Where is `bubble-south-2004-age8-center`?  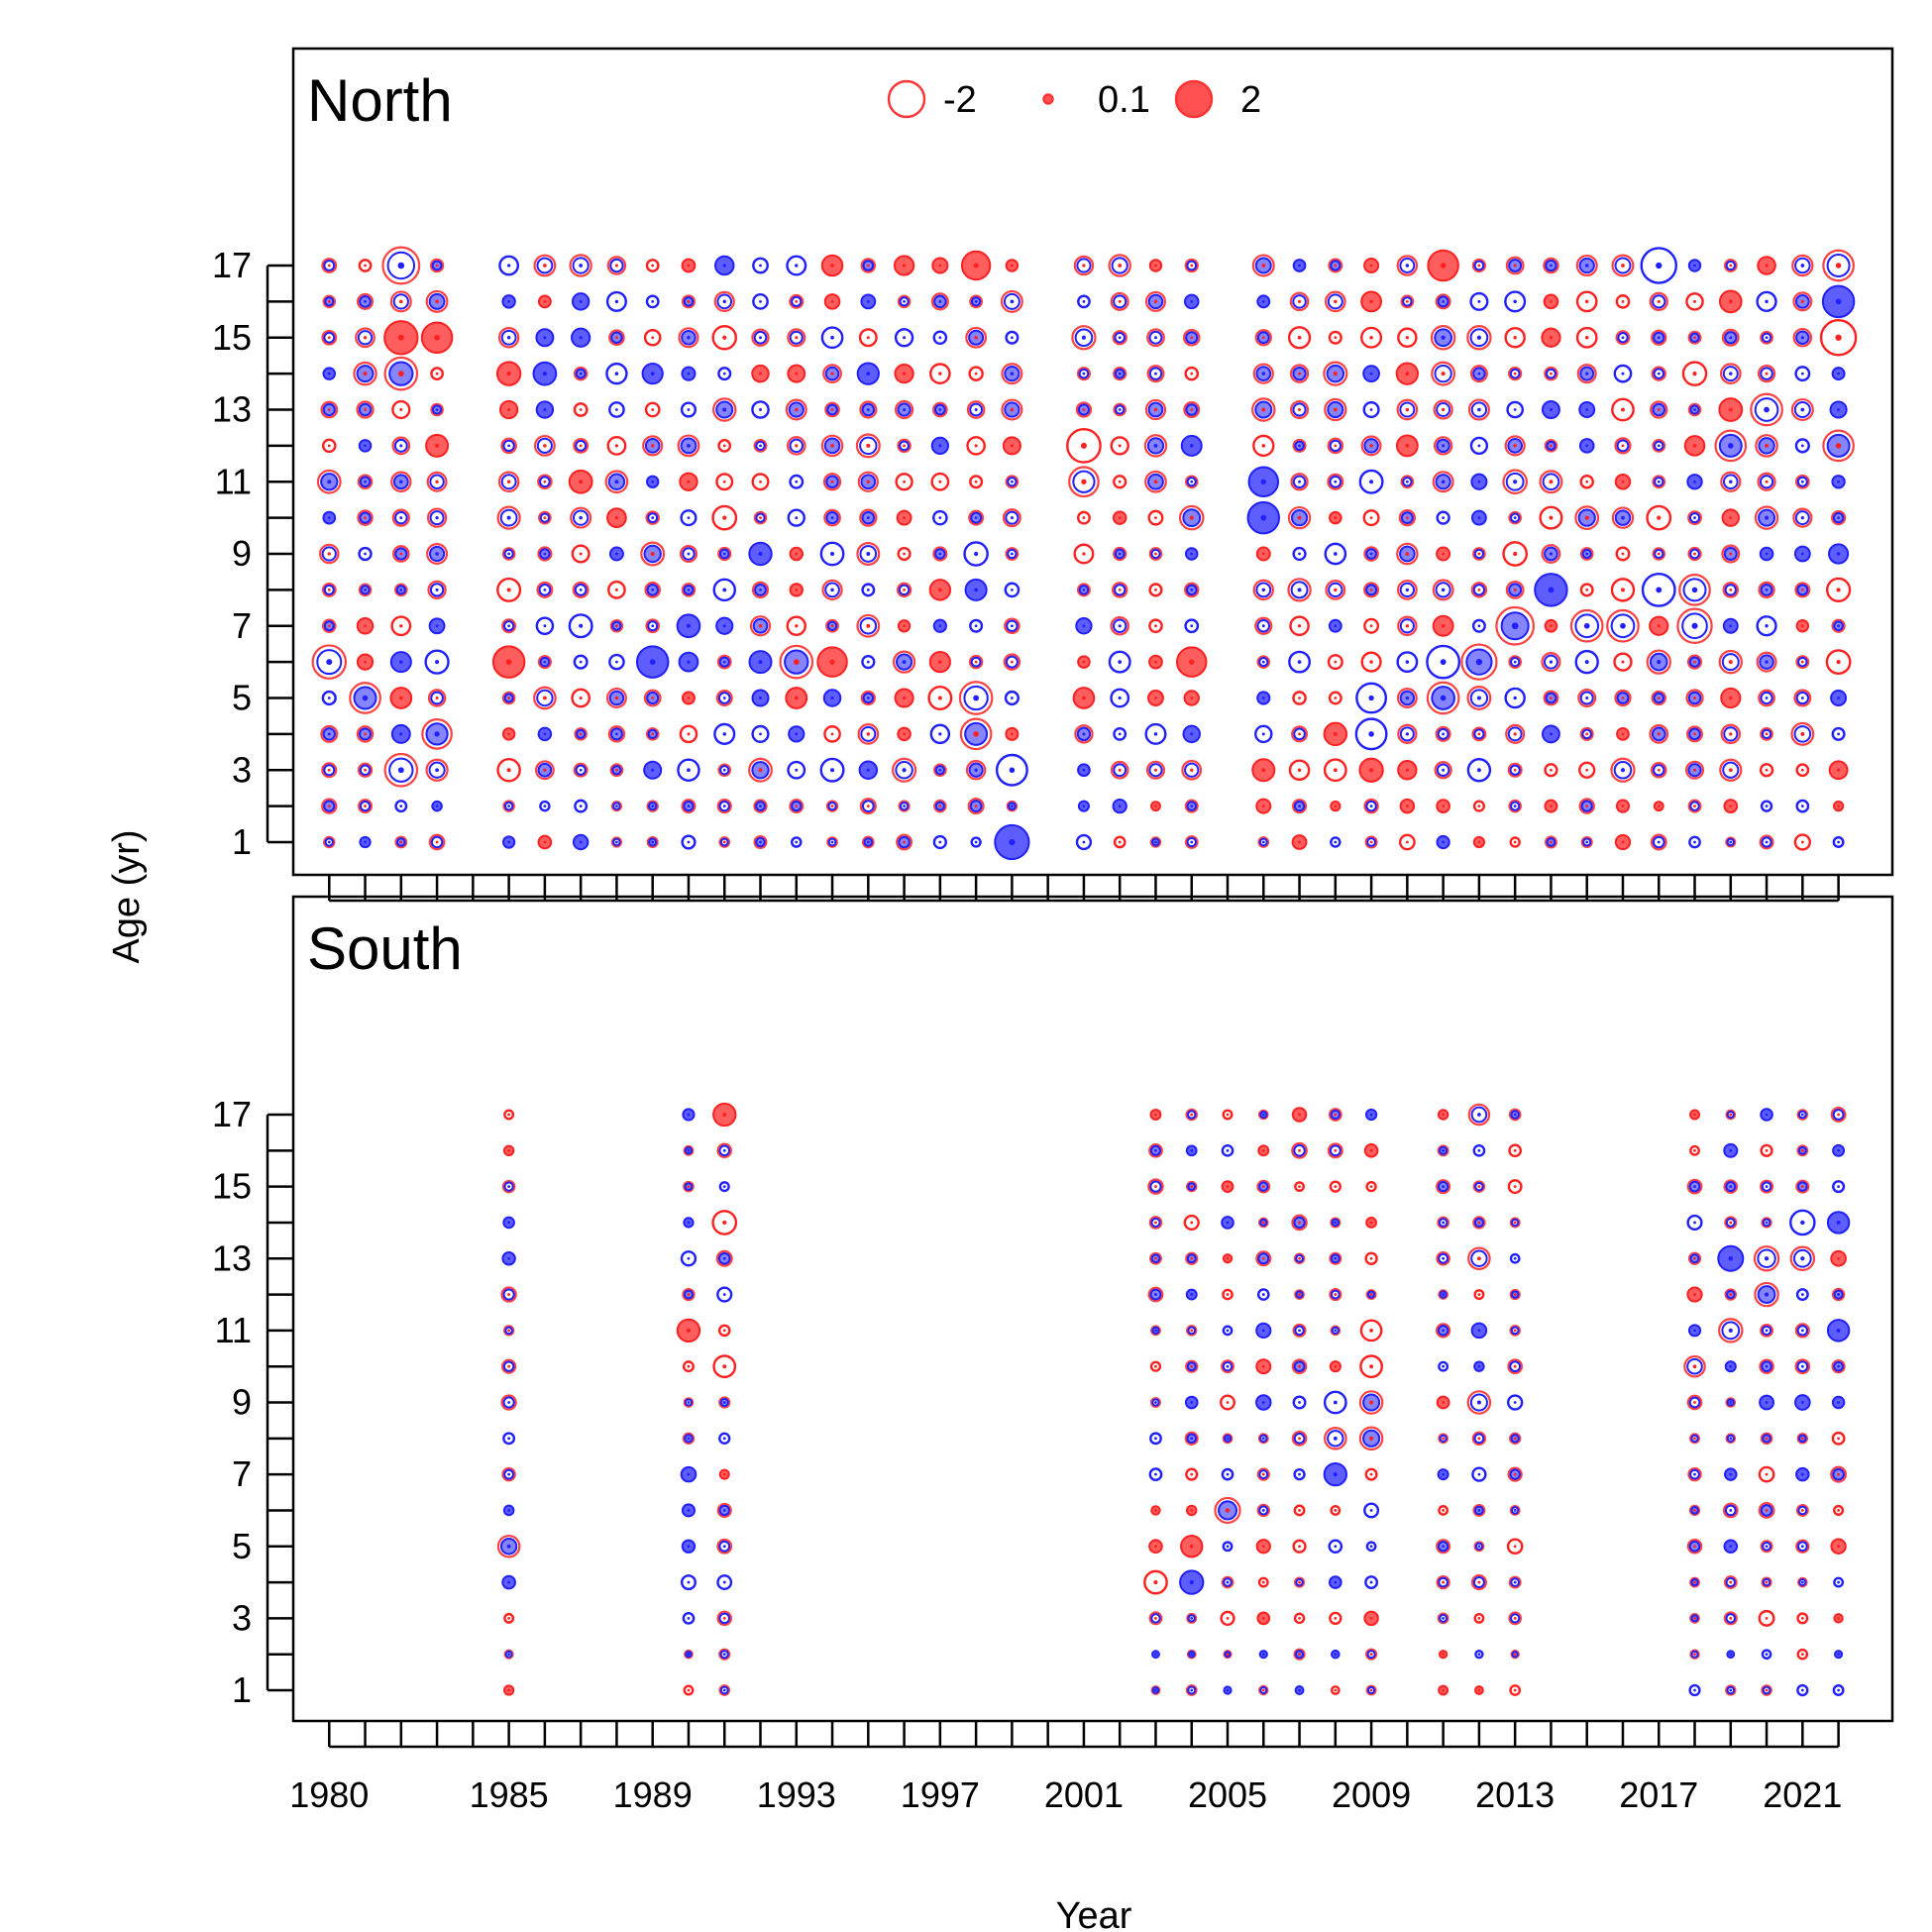
bubble-south-2004-age8-center is located at coordinates (1192, 1439).